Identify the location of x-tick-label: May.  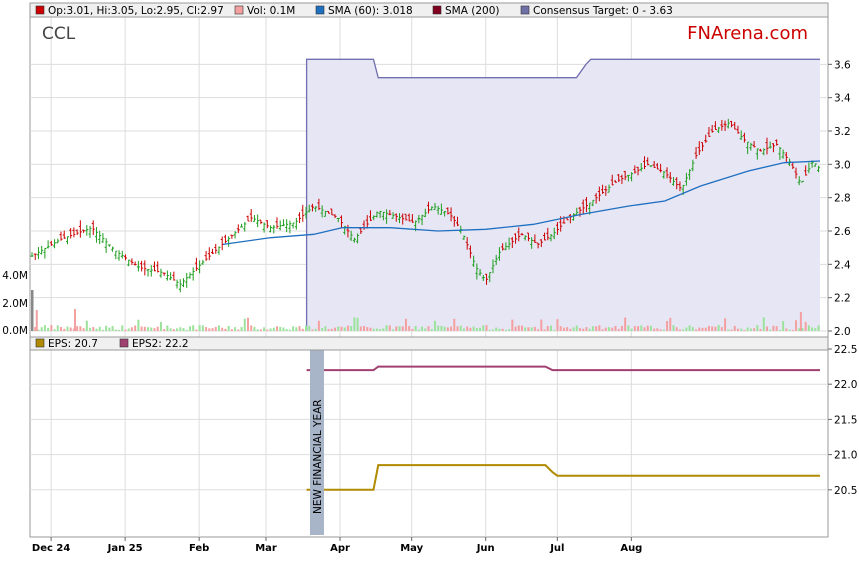
(411, 548).